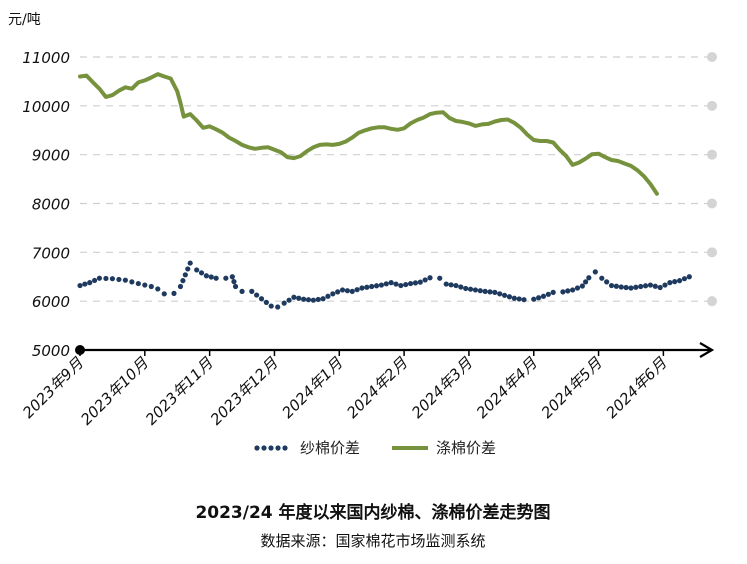 The width and height of the screenshot is (747, 564). I want to click on y-axis-unit: 元/吨, so click(24, 20).